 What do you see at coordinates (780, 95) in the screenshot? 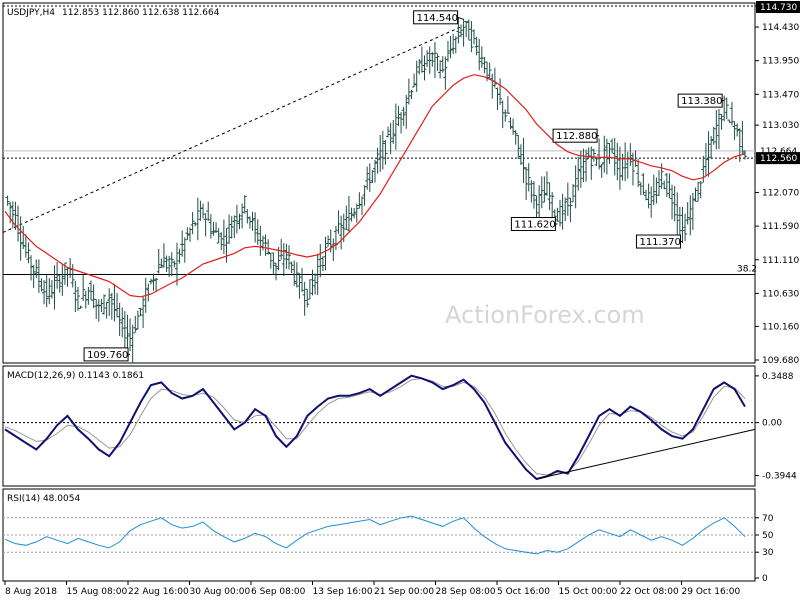
I see `y-tick-label: 113.470` at bounding box center [780, 95].